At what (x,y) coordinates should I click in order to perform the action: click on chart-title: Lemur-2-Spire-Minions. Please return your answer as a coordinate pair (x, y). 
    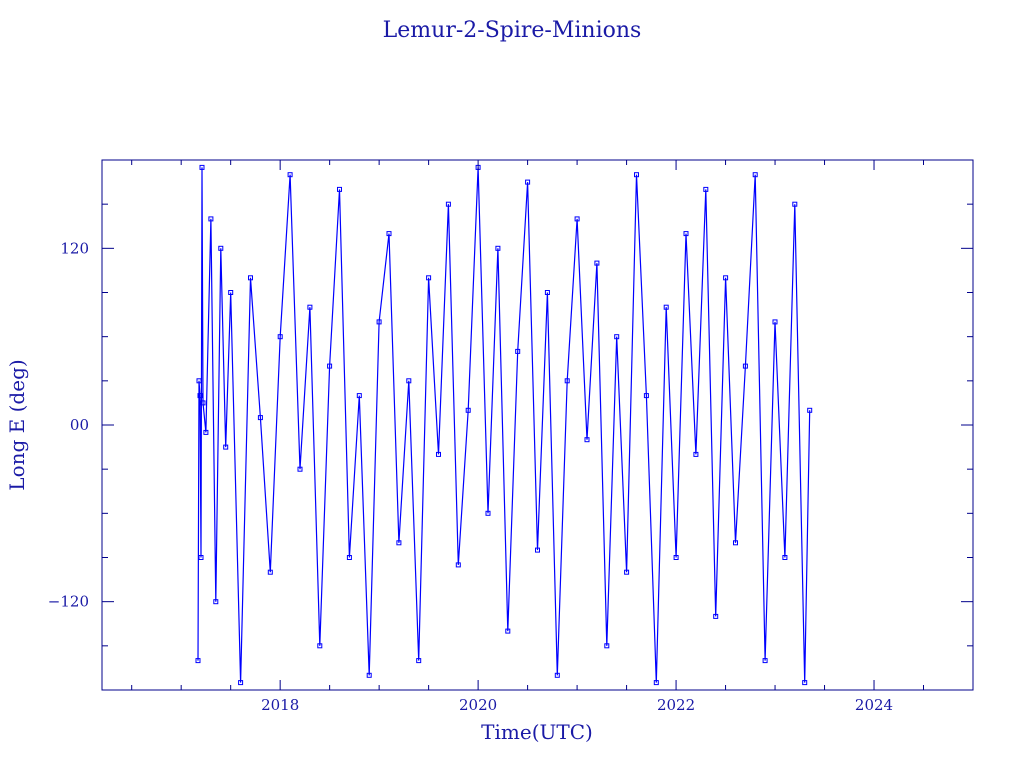
    Looking at the image, I should click on (512, 30).